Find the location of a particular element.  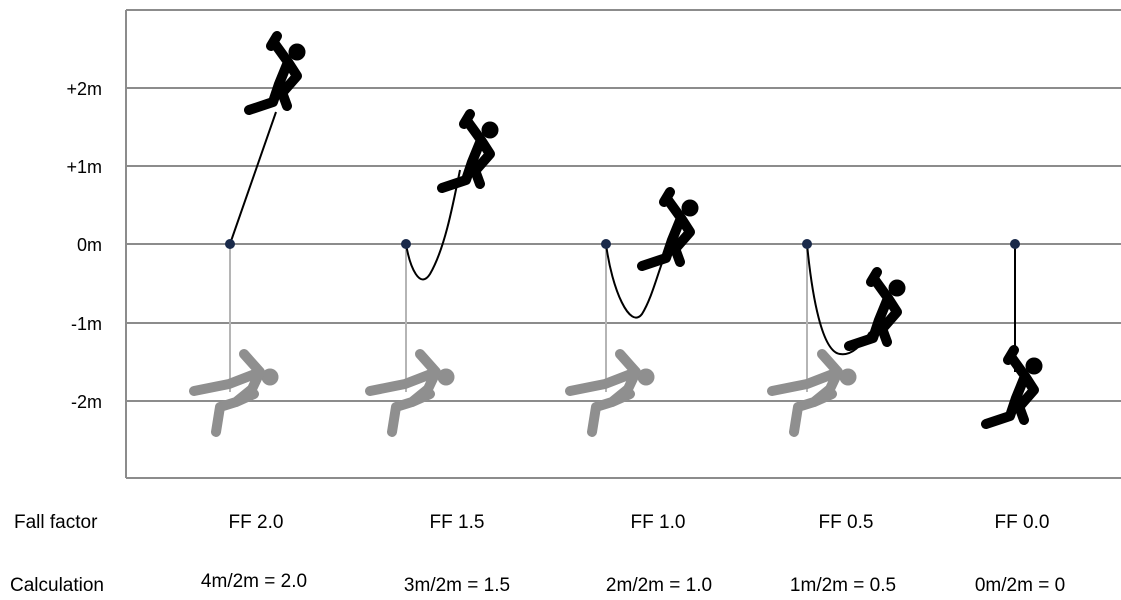

calc-label-2: 3m/2m = 1.5 is located at coordinates (457, 585).